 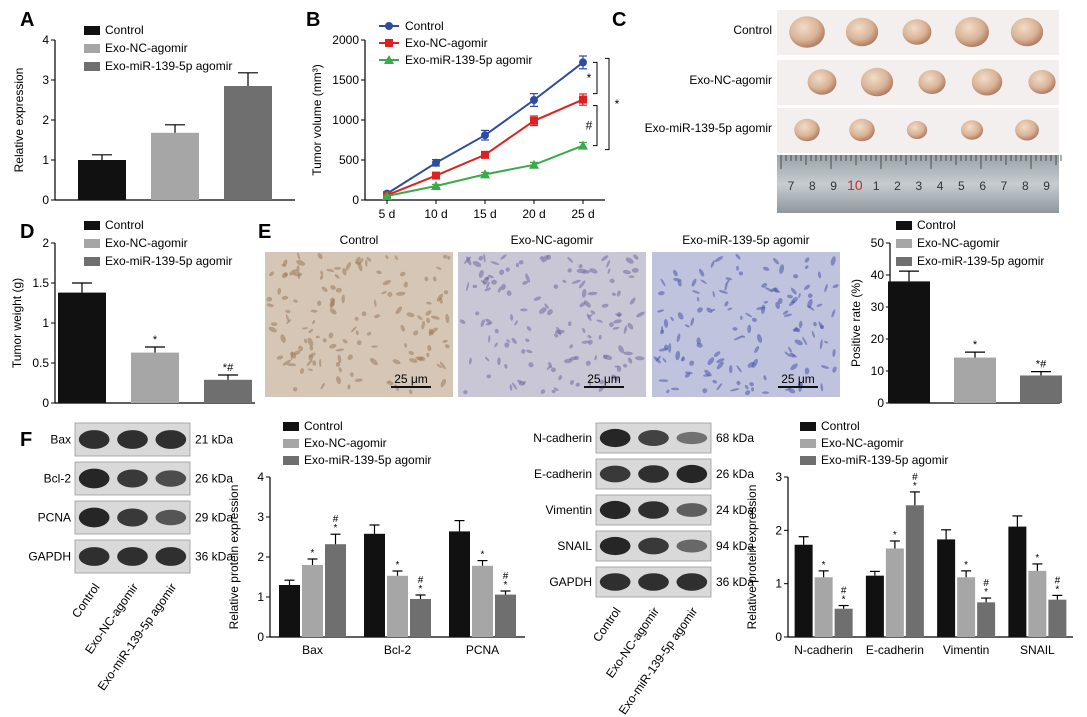 I want to click on y-tick-label: 30, so click(x=878, y=307).